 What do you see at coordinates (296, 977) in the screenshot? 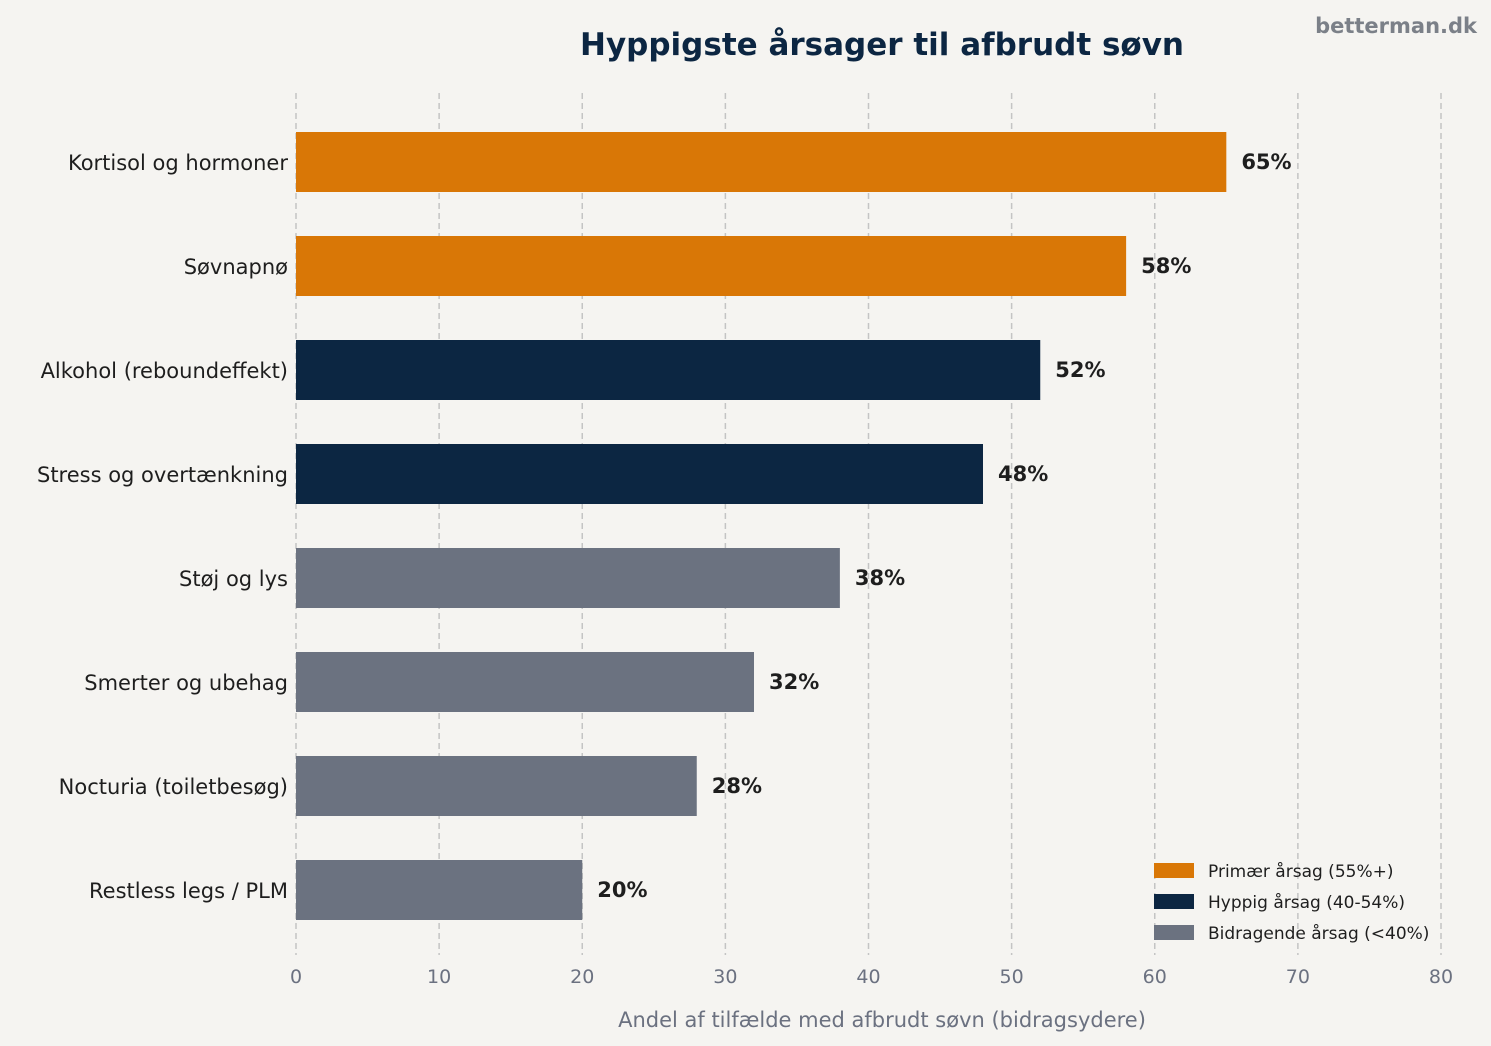
I see `x-tick-label: 0` at bounding box center [296, 977].